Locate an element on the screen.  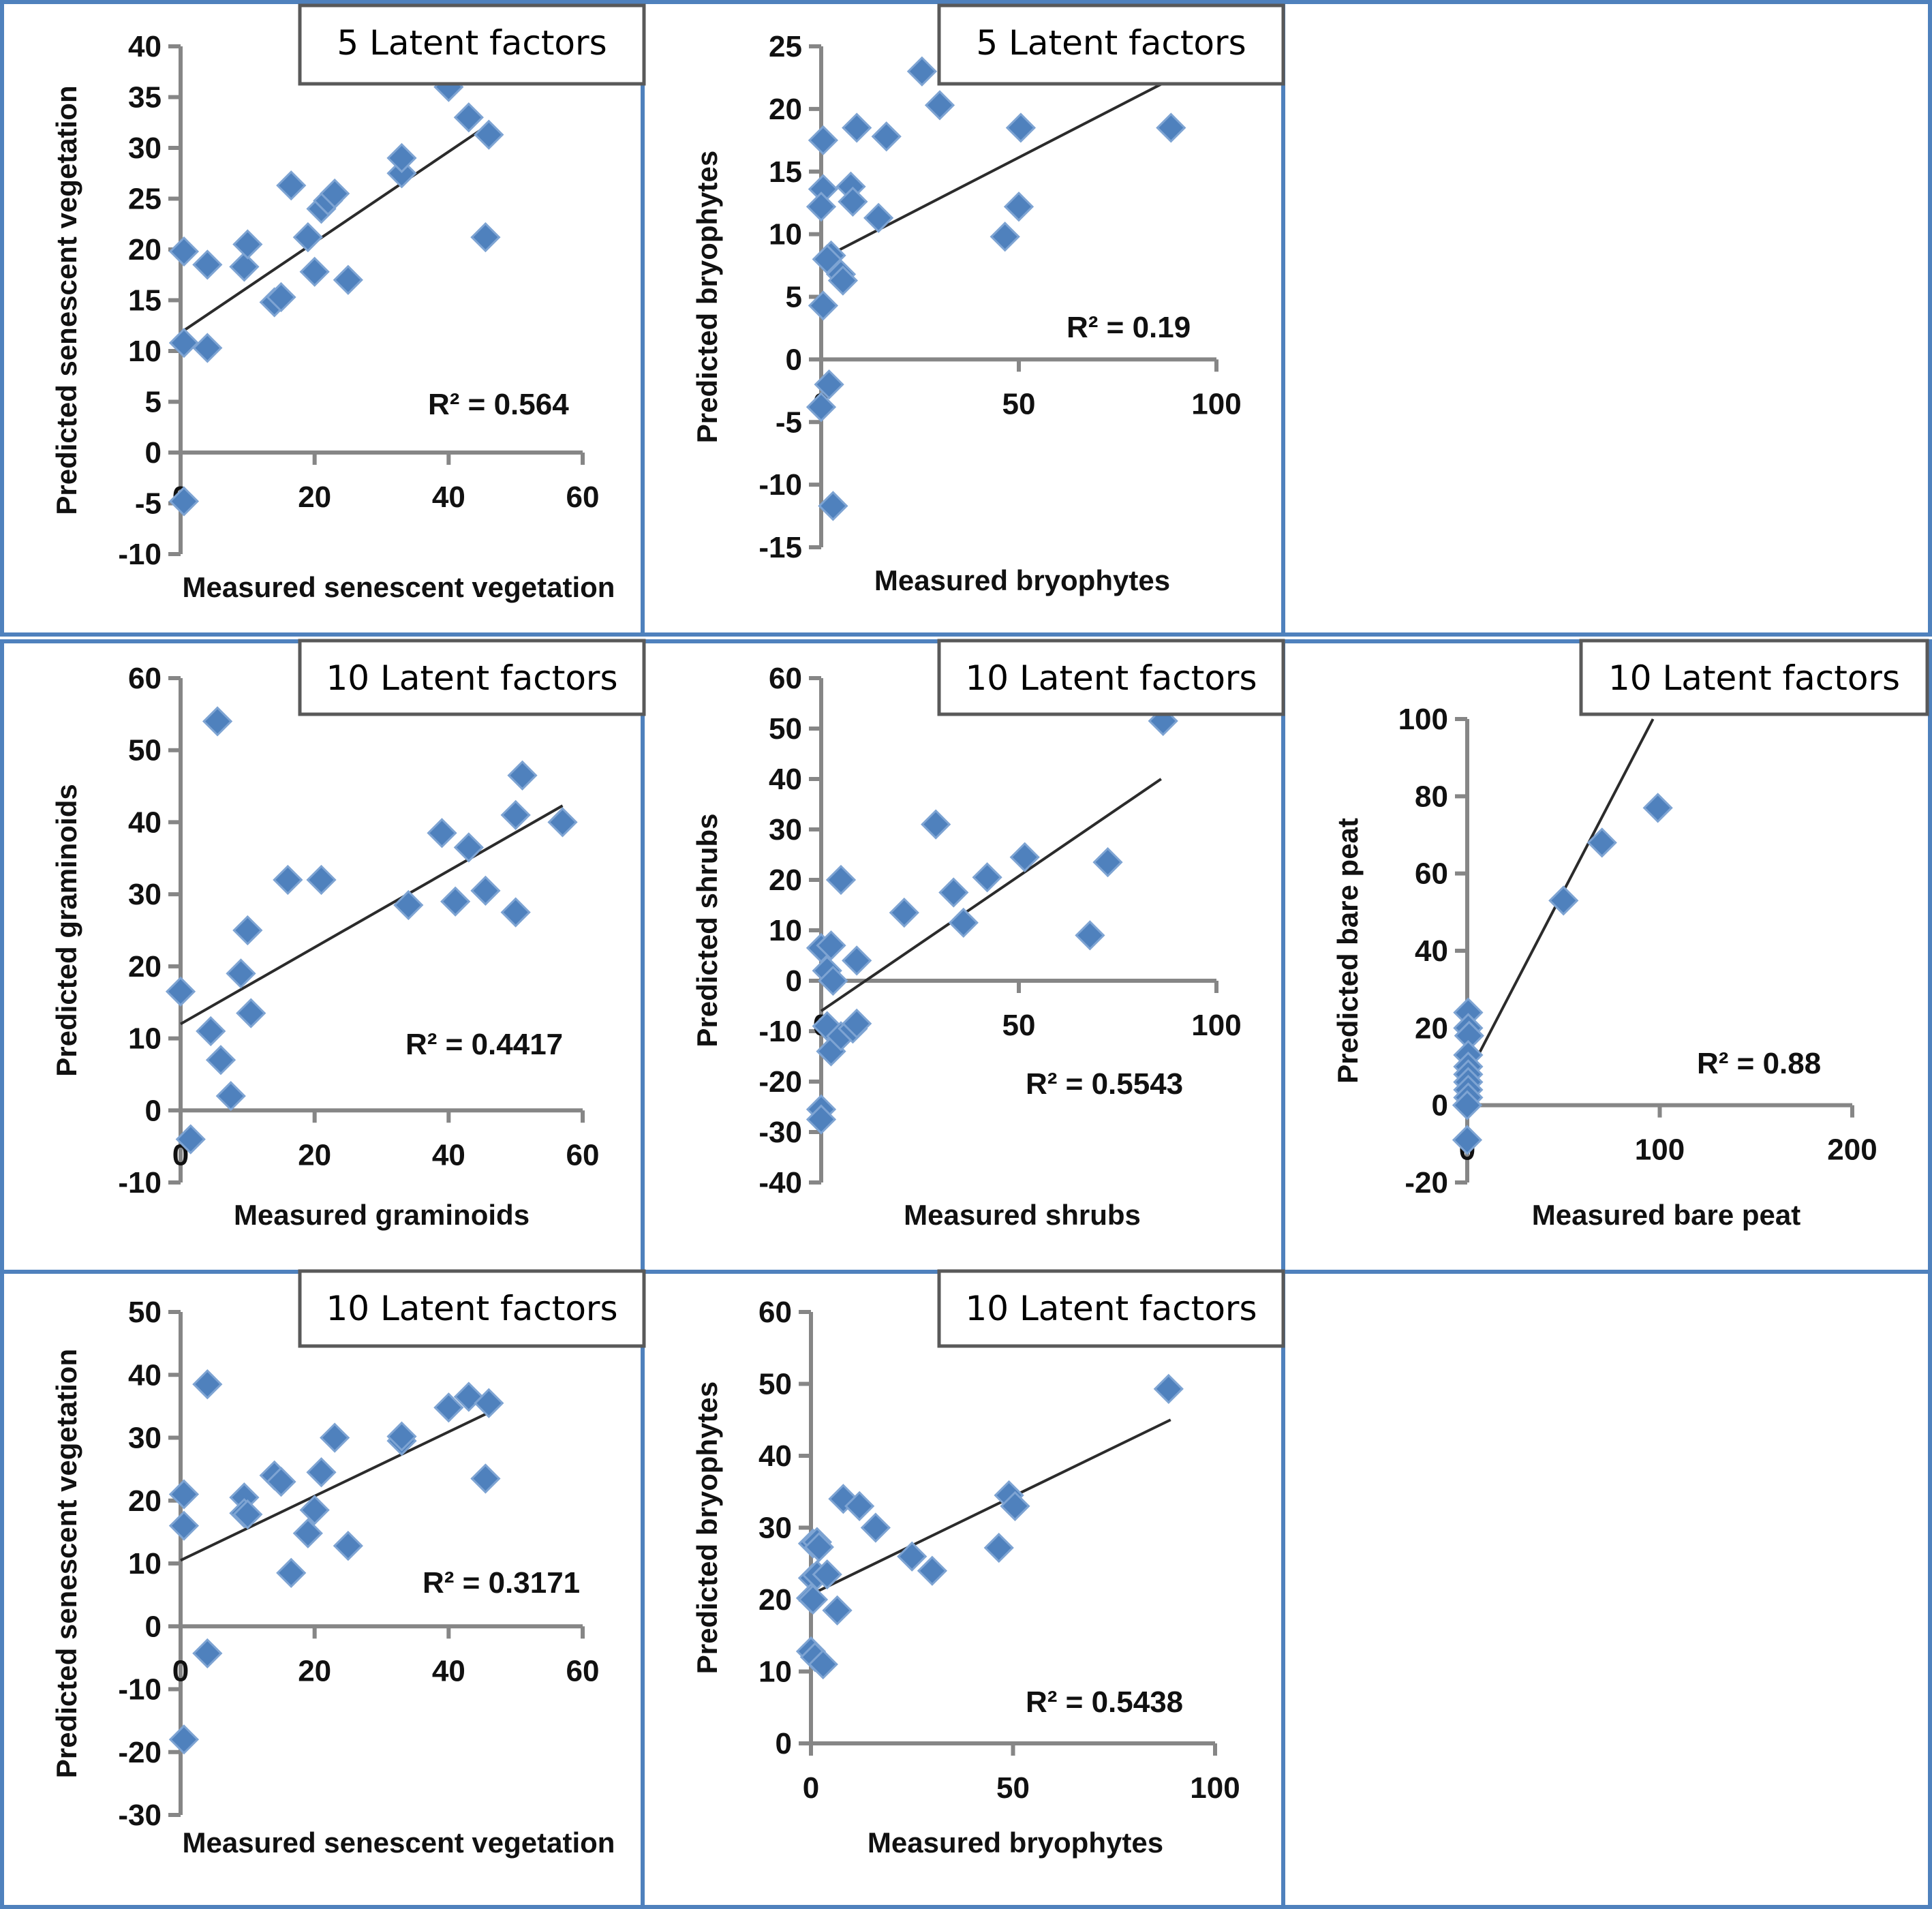
y-axis-title: Predicted graminoids is located at coordinates (66, 930).